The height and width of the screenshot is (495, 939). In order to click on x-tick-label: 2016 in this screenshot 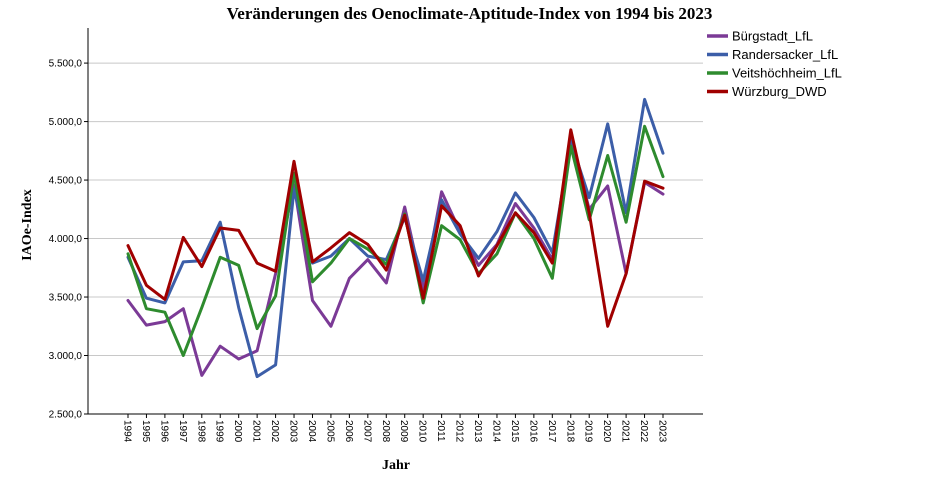, I will do `click(532, 431)`.